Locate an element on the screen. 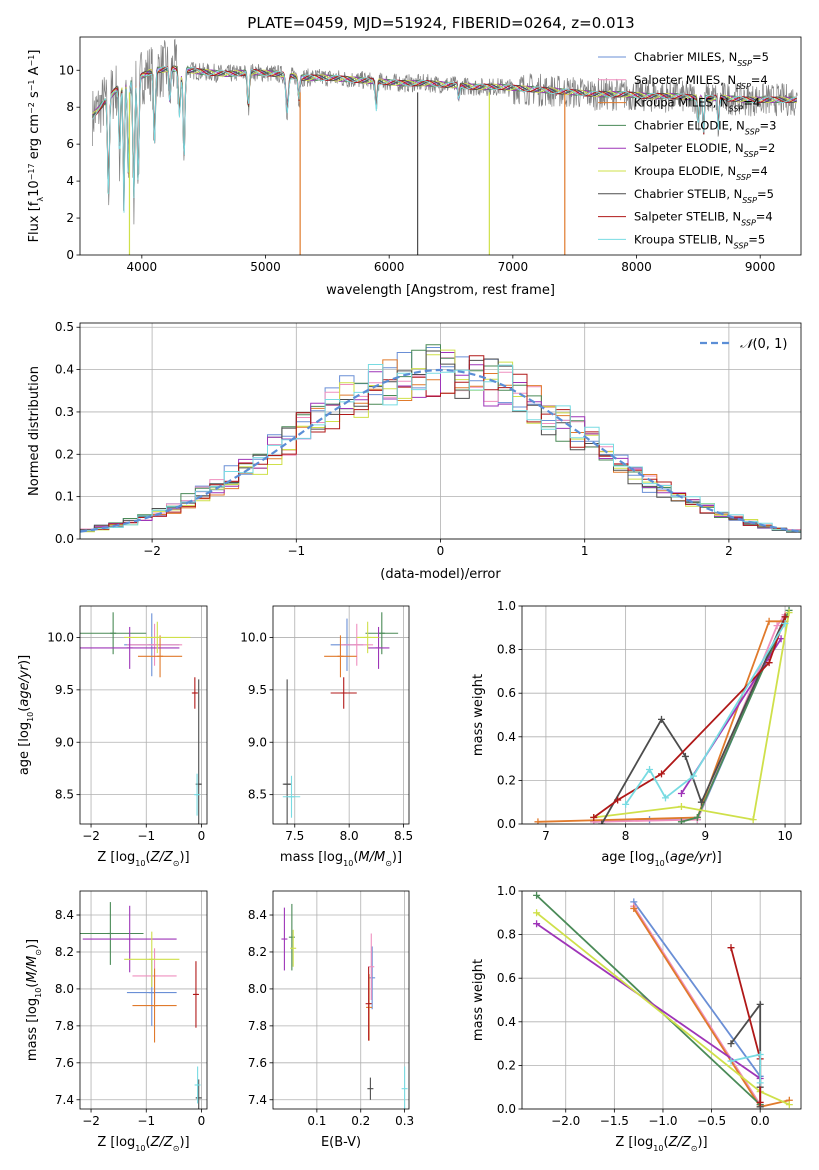 The height and width of the screenshot is (1170, 819). y-tick-label: 0.5 is located at coordinates (64, 327).